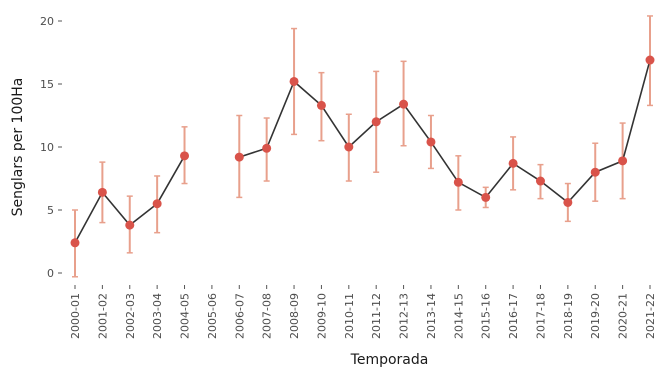 The width and height of the screenshot is (659, 369). Describe the element at coordinates (185, 316) in the screenshot. I see `x-tick-label: 2004-05` at that location.